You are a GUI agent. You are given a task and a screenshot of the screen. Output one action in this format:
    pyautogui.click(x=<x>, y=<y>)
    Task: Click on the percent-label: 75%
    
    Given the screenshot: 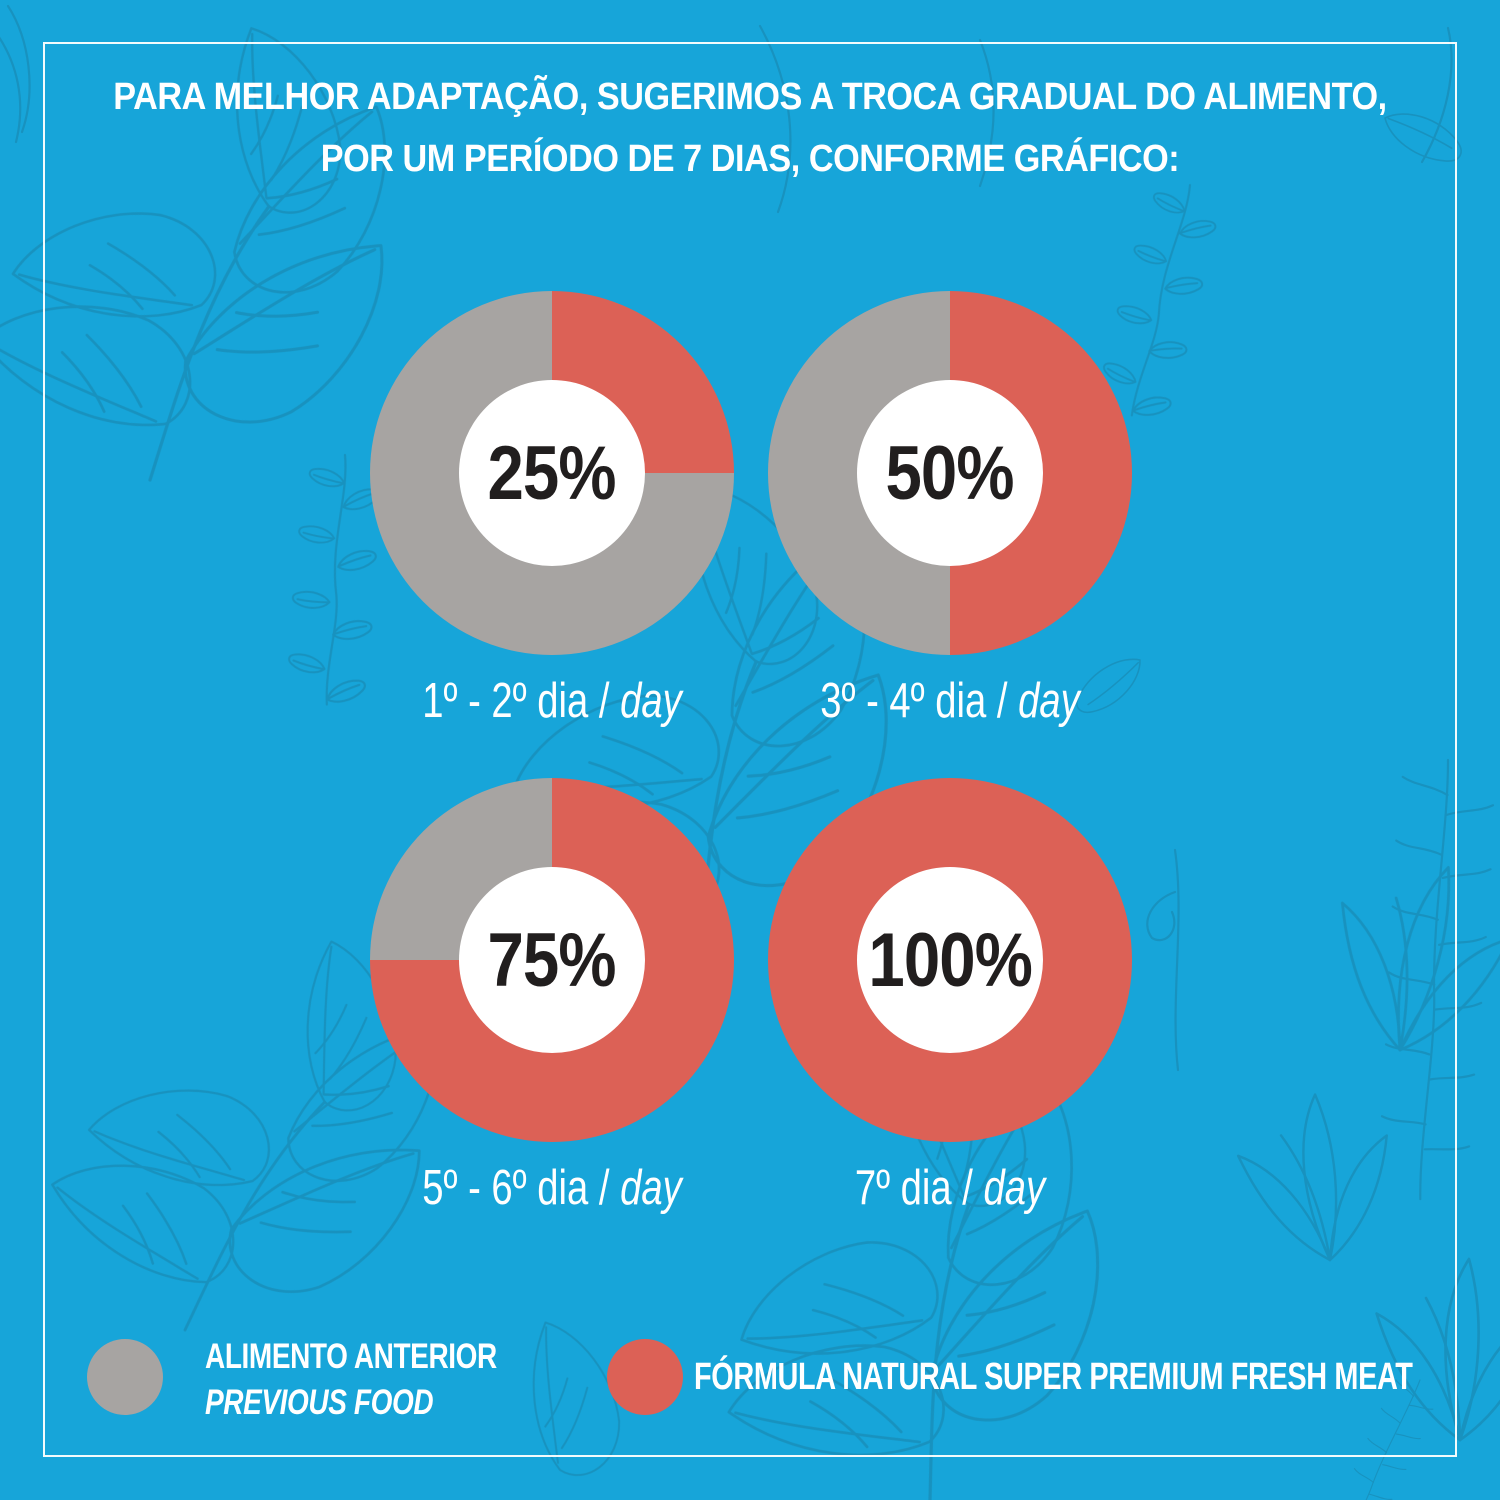 What is the action you would take?
    pyautogui.click(x=552, y=960)
    